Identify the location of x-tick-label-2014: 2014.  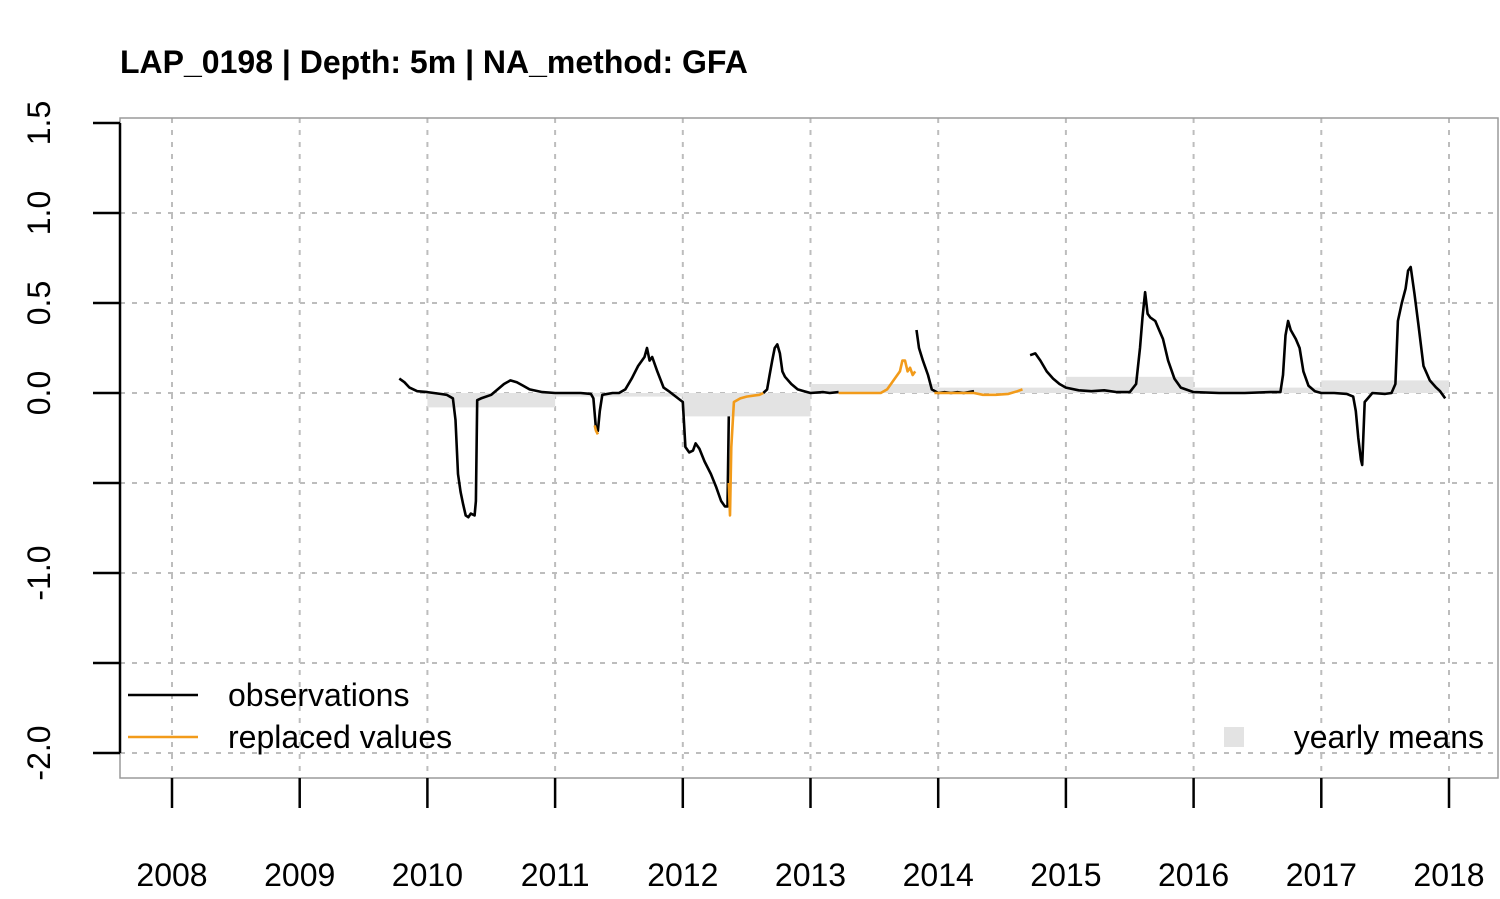
(938, 875).